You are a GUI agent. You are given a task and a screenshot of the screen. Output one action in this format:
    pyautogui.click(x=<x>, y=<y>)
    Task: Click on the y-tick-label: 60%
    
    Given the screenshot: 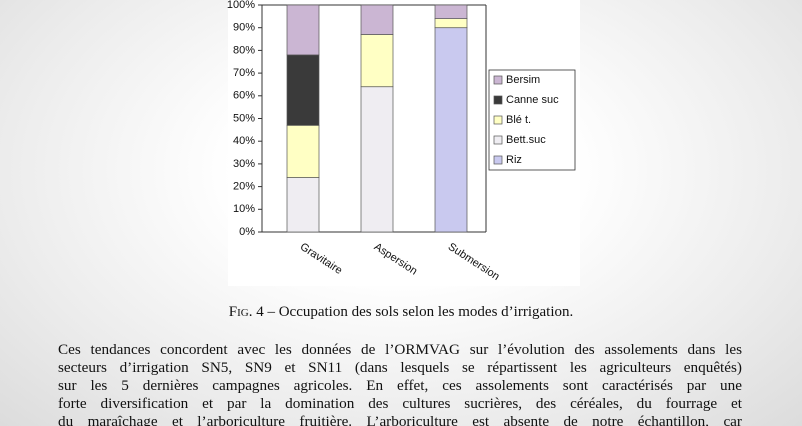 What is the action you would take?
    pyautogui.click(x=244, y=96)
    